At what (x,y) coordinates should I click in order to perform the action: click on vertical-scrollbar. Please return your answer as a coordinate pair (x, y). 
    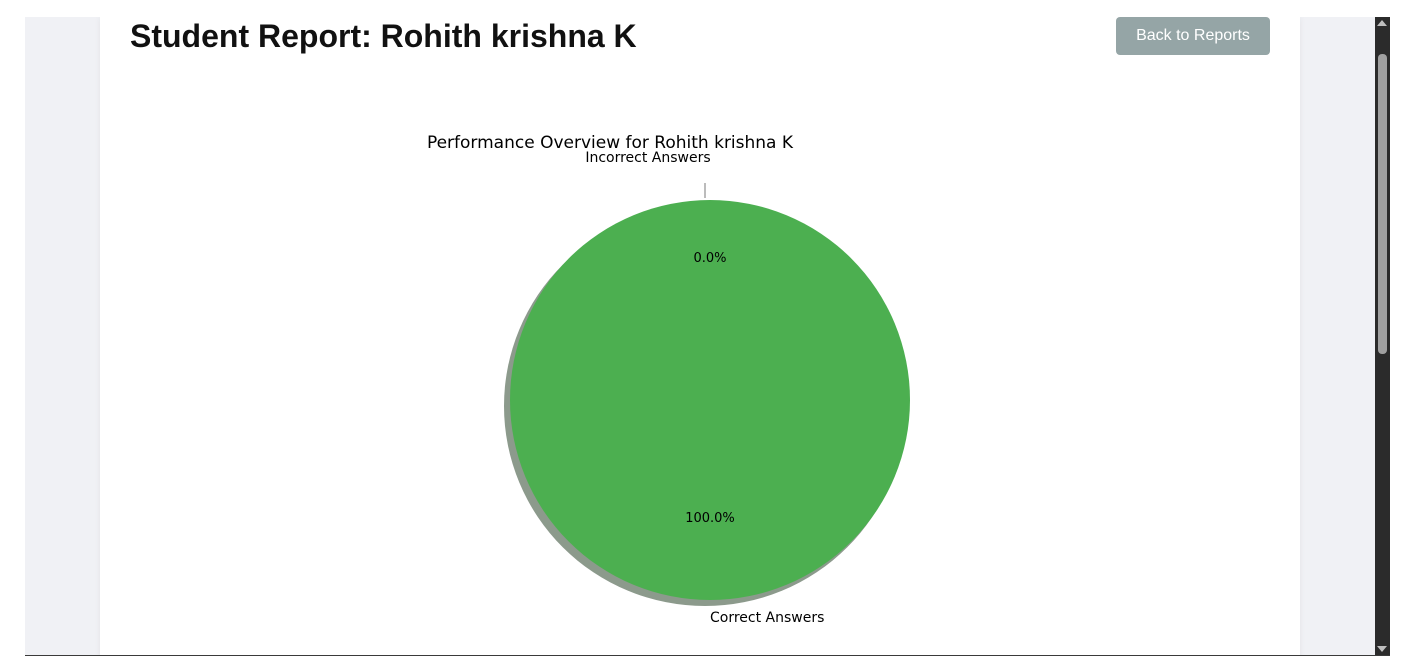
    Looking at the image, I should click on (1382, 336).